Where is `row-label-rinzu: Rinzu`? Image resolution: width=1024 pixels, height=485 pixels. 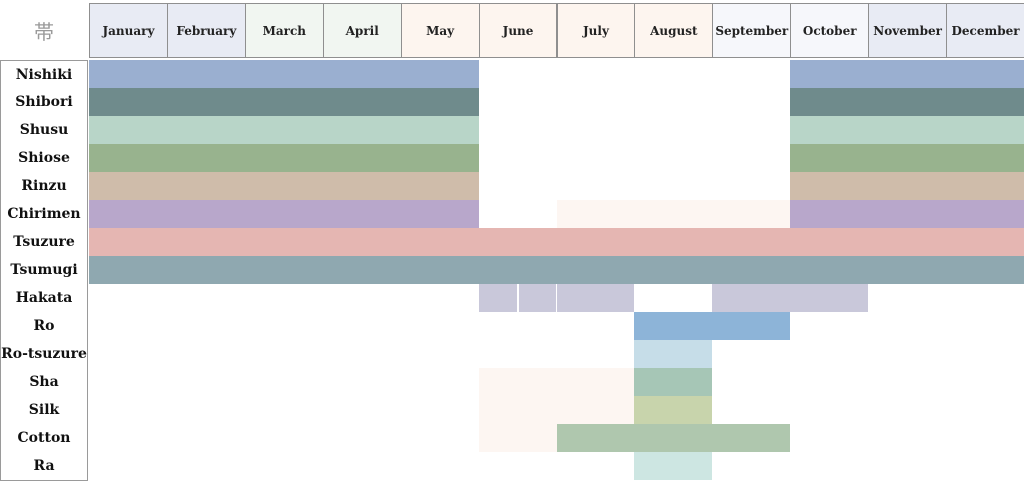 row-label-rinzu: Rinzu is located at coordinates (44, 186).